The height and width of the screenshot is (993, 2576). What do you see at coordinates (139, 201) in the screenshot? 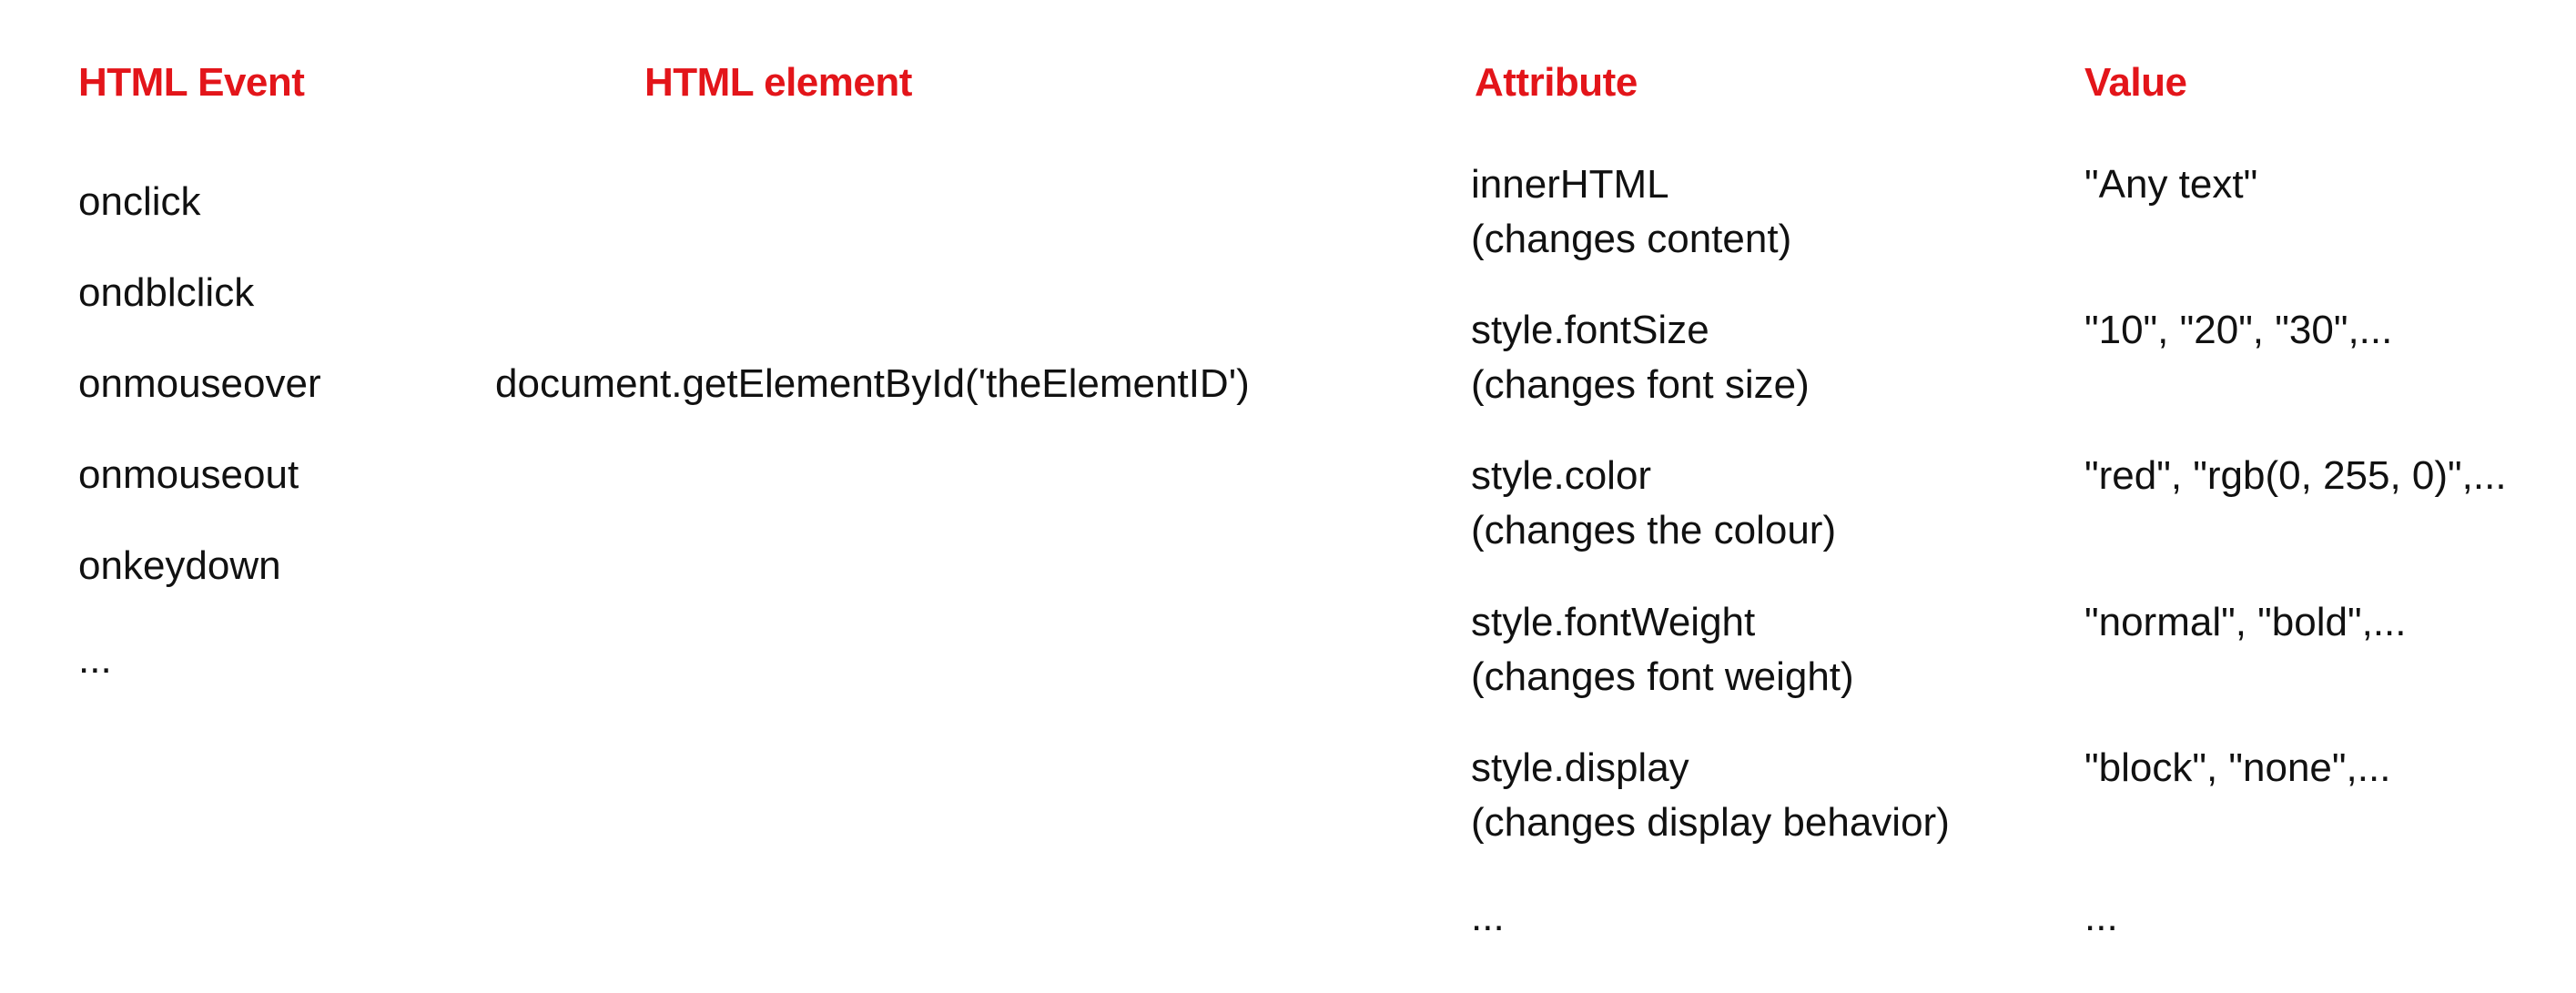
I see `event-item: onclick` at bounding box center [139, 201].